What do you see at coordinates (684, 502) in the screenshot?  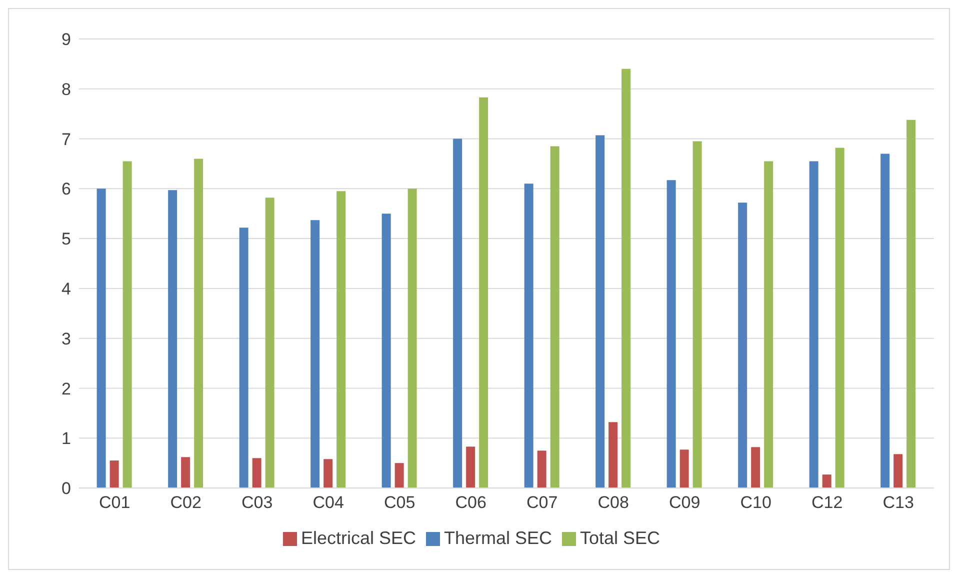 I see `x-tick-label: C09` at bounding box center [684, 502].